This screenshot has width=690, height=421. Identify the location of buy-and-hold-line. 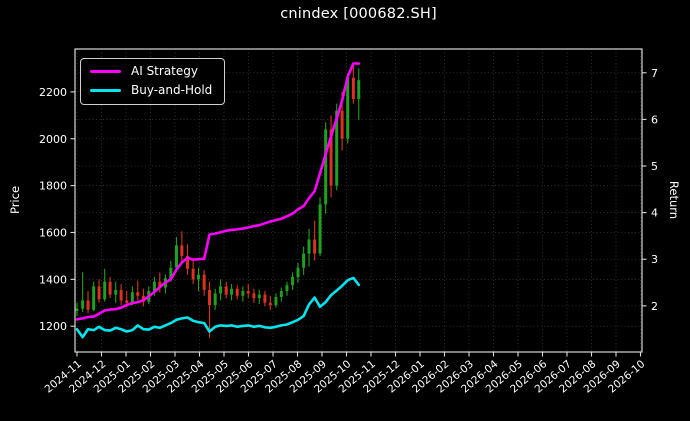
(218, 307).